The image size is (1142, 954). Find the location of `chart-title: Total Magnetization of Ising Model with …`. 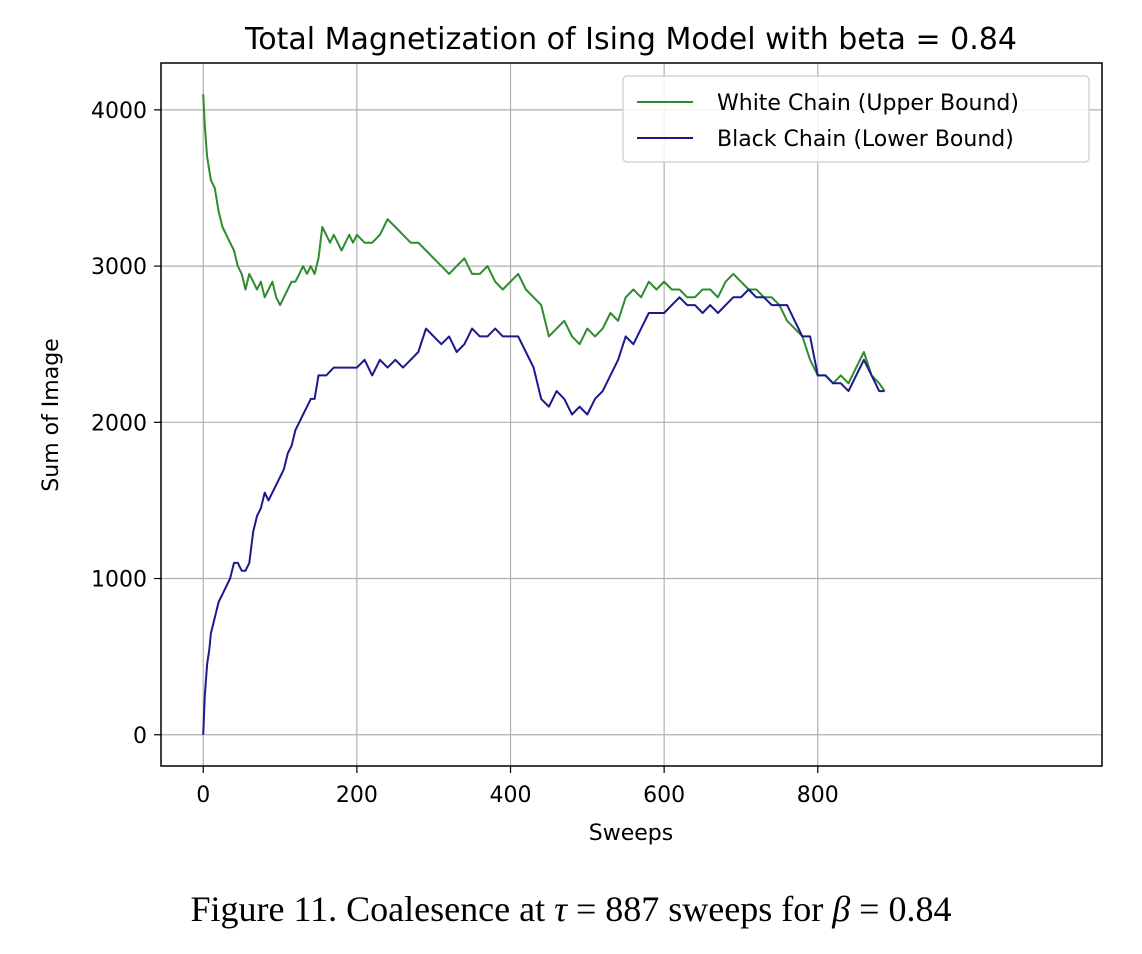

chart-title: Total Magnetization of Ising Model with … is located at coordinates (630, 39).